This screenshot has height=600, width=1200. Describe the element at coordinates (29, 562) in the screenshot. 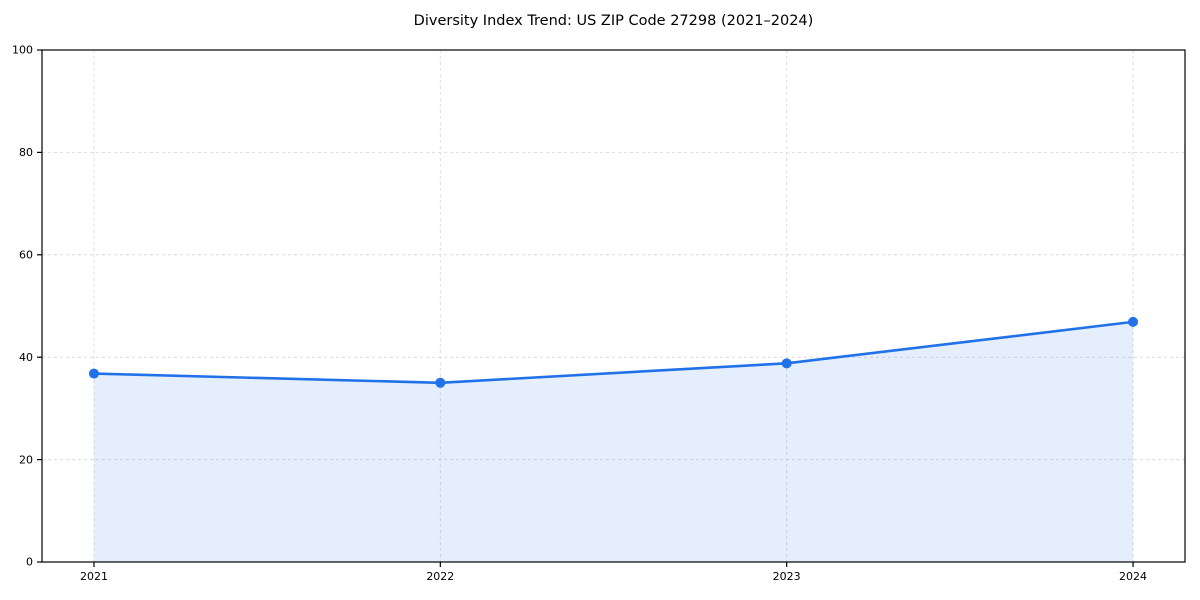

I see `y-tick-label: 0` at that location.